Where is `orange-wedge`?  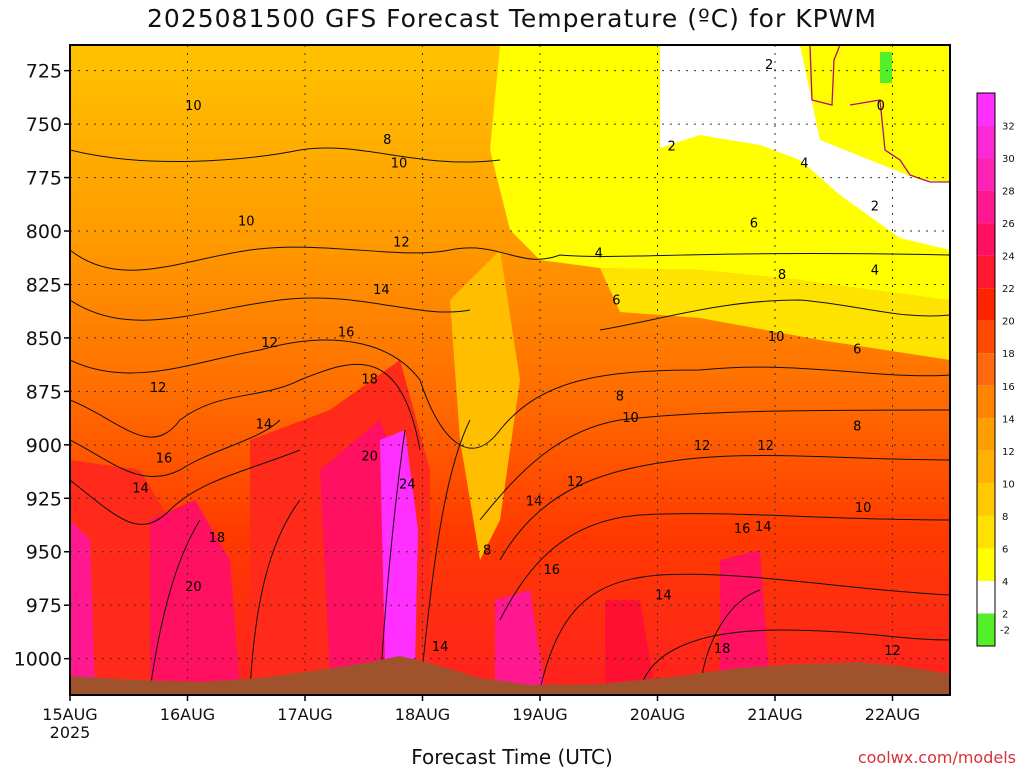
orange-wedge is located at coordinates (485, 405).